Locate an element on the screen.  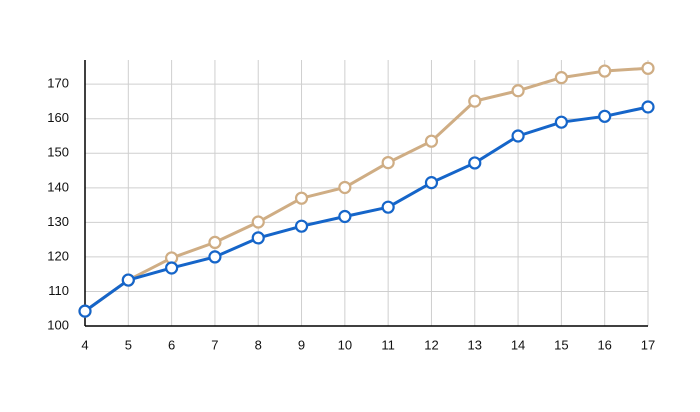
x-tick-label: 6 is located at coordinates (171, 344).